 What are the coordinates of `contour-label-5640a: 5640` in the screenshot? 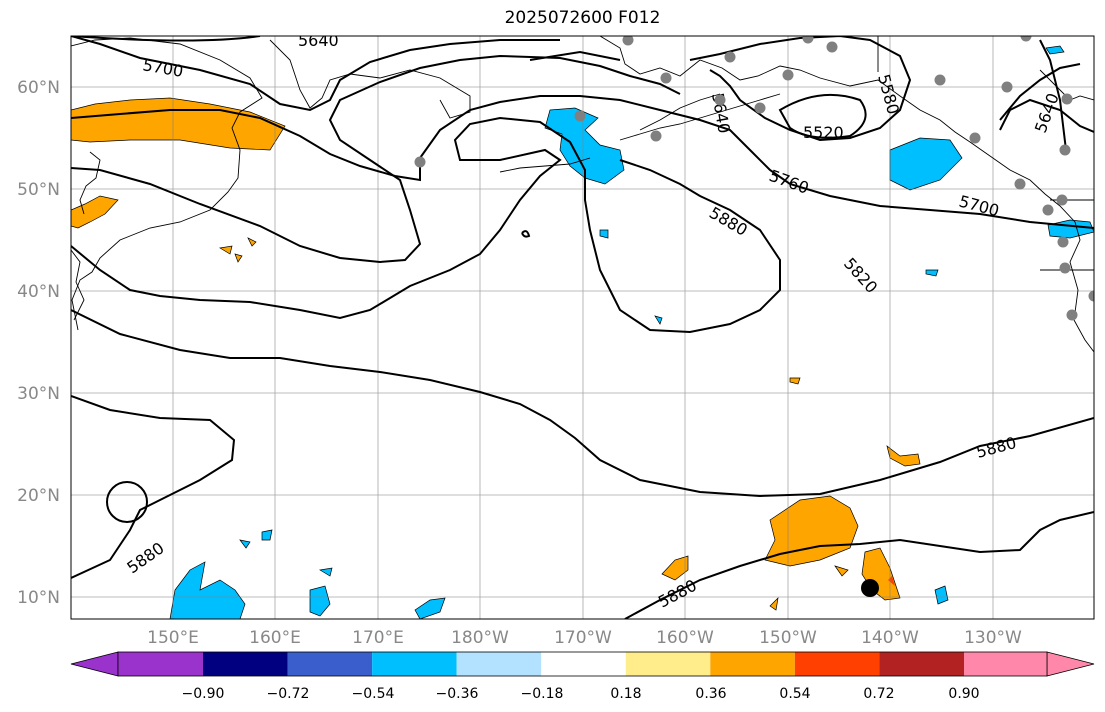 It's located at (318, 40).